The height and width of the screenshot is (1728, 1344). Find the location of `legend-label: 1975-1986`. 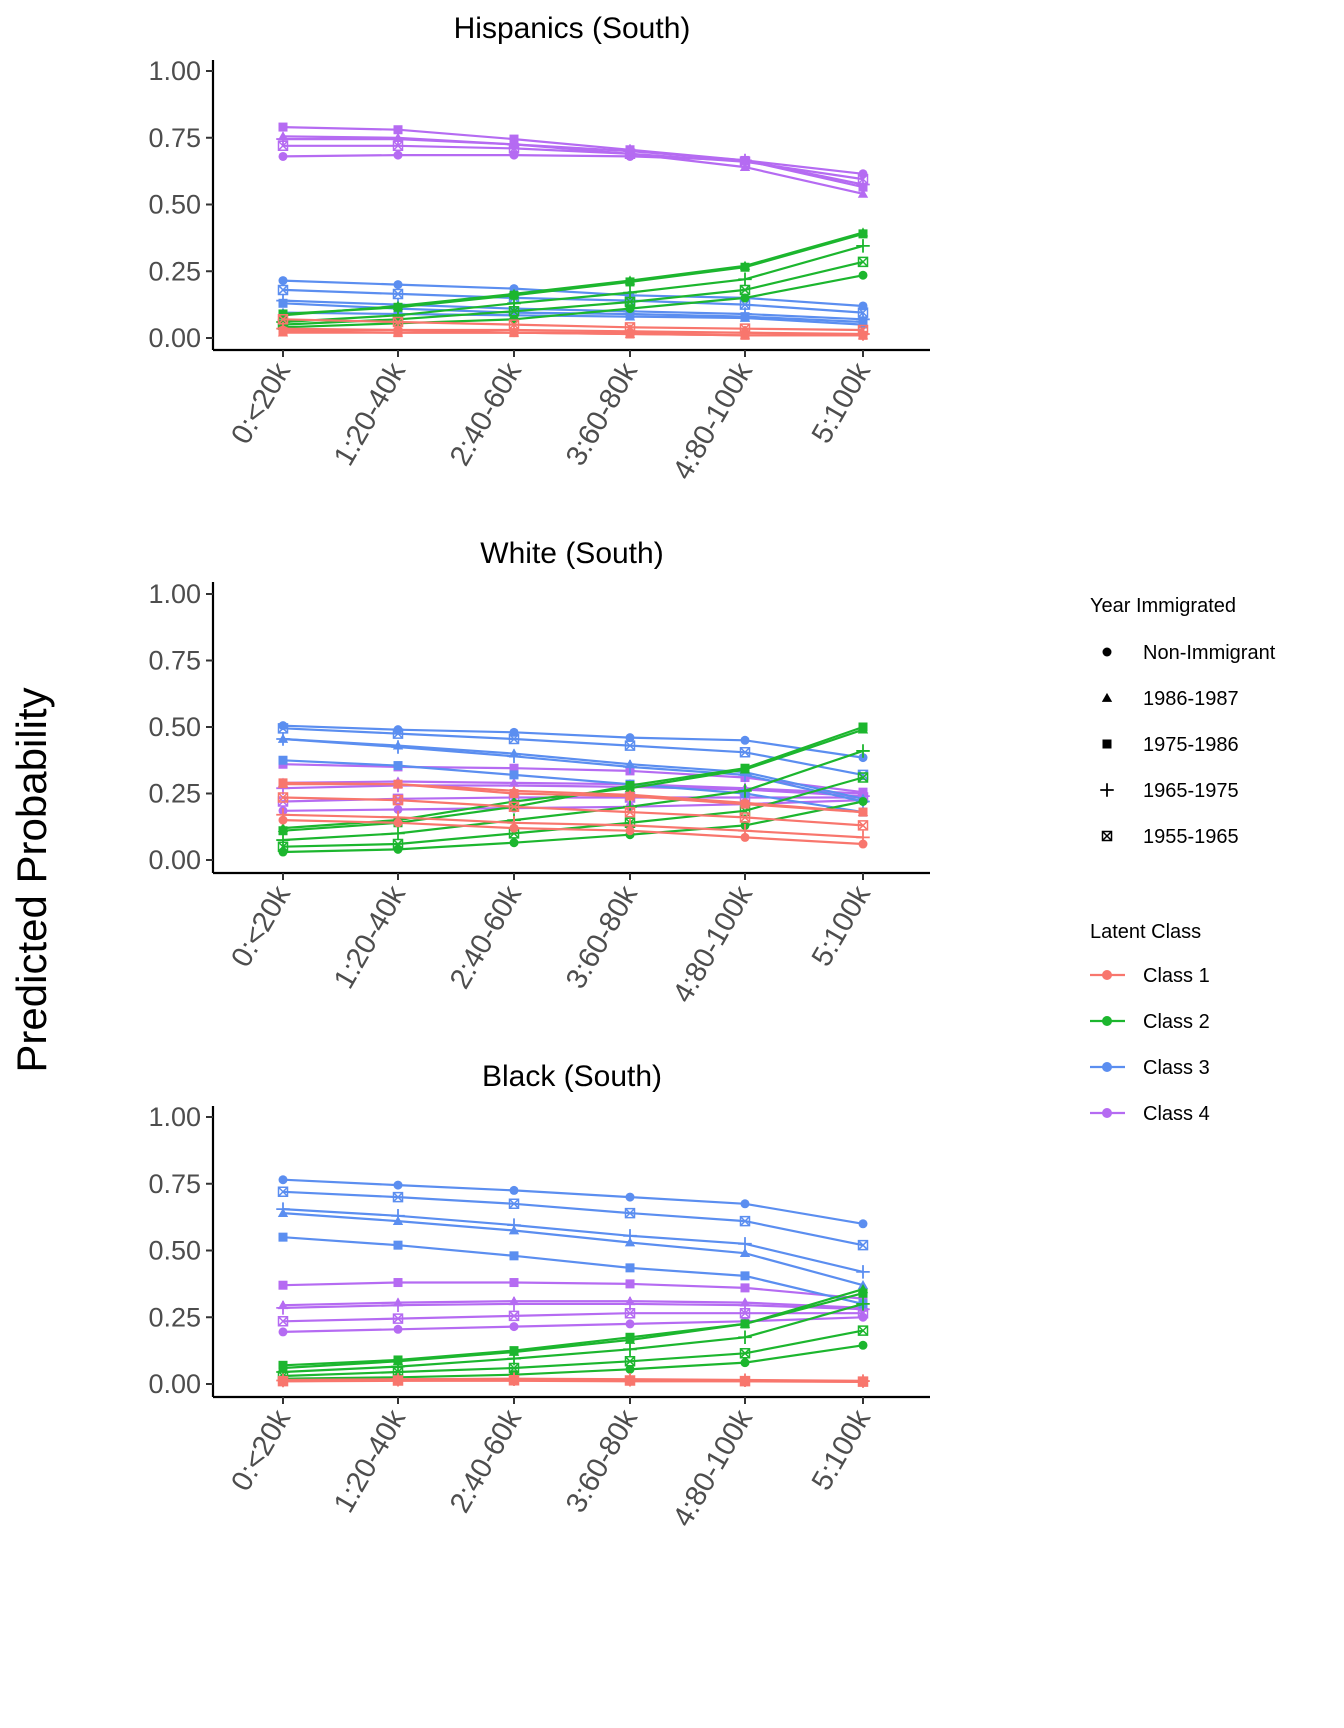

legend-label: 1975-1986 is located at coordinates (1191, 745).